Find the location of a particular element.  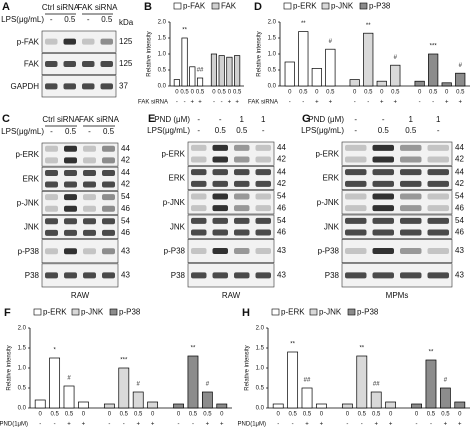

y-tick-label: 1.5 is located at coordinates (162, 39).